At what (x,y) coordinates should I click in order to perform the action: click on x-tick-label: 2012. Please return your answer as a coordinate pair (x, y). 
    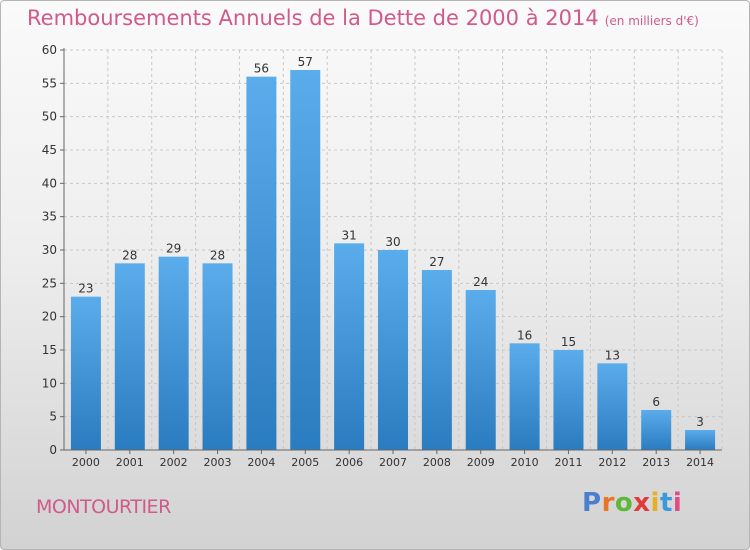
    Looking at the image, I should click on (612, 462).